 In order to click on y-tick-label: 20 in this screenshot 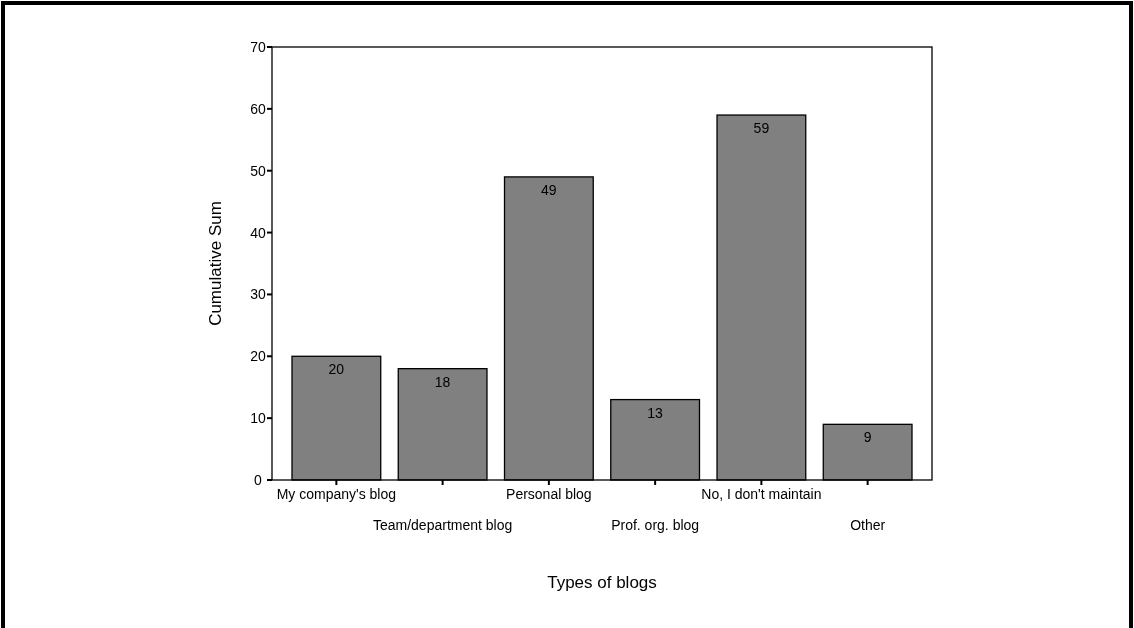, I will do `click(258, 356)`.